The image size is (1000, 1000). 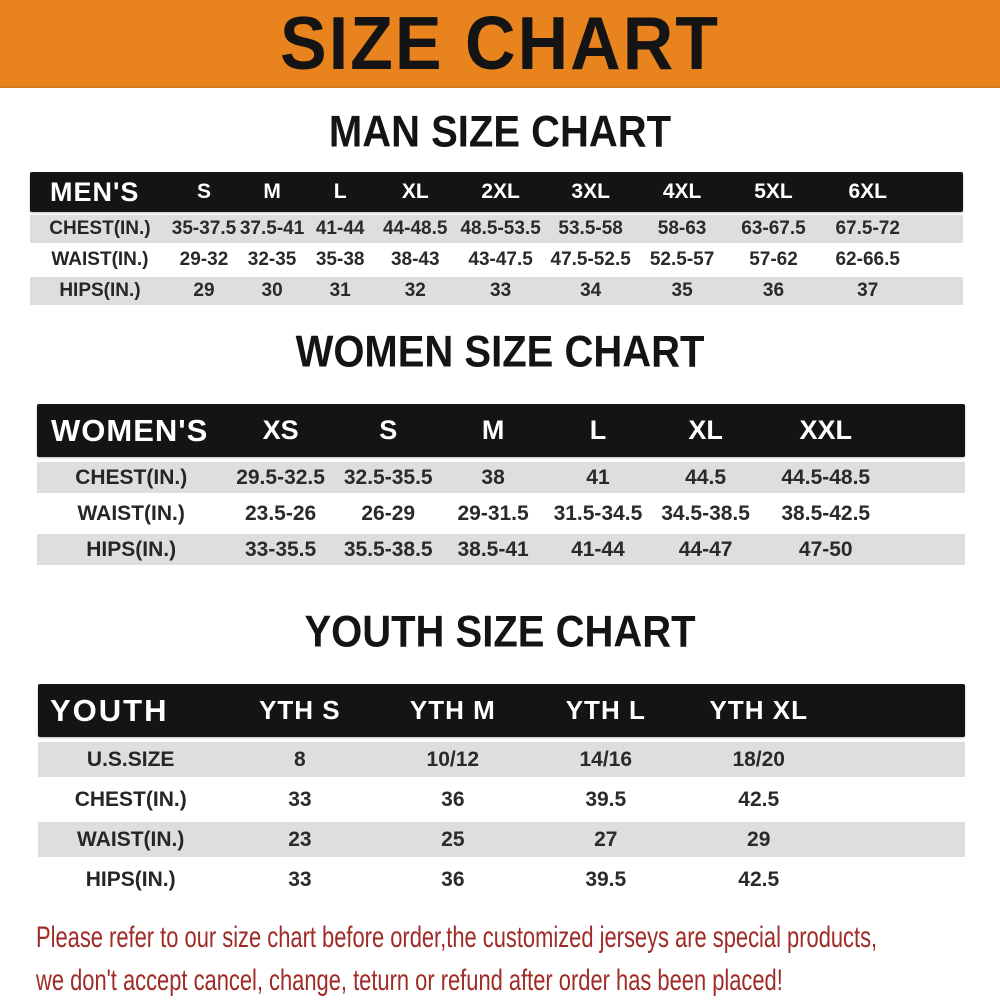 I want to click on size-column-header: 3XL, so click(x=590, y=191).